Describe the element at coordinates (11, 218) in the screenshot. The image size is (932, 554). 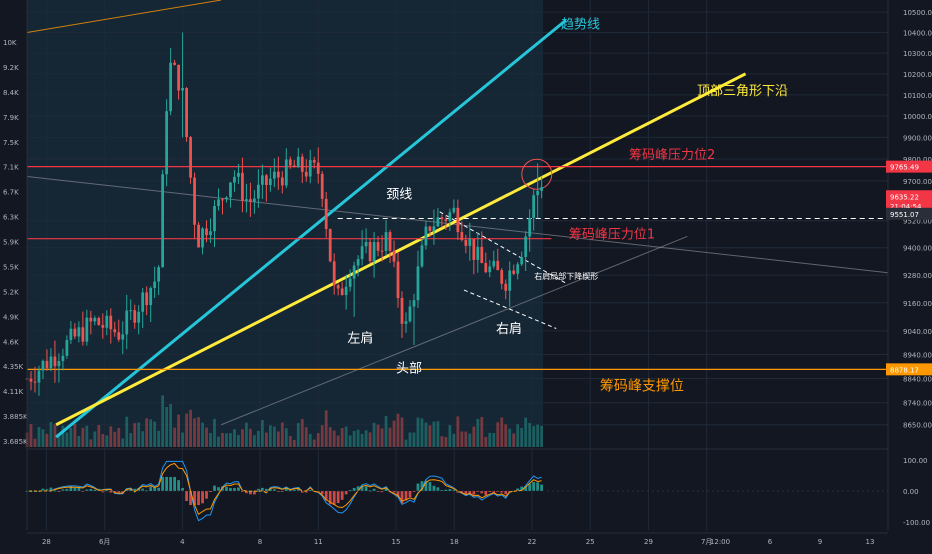
I see `left-tick-label: 6.3K` at that location.